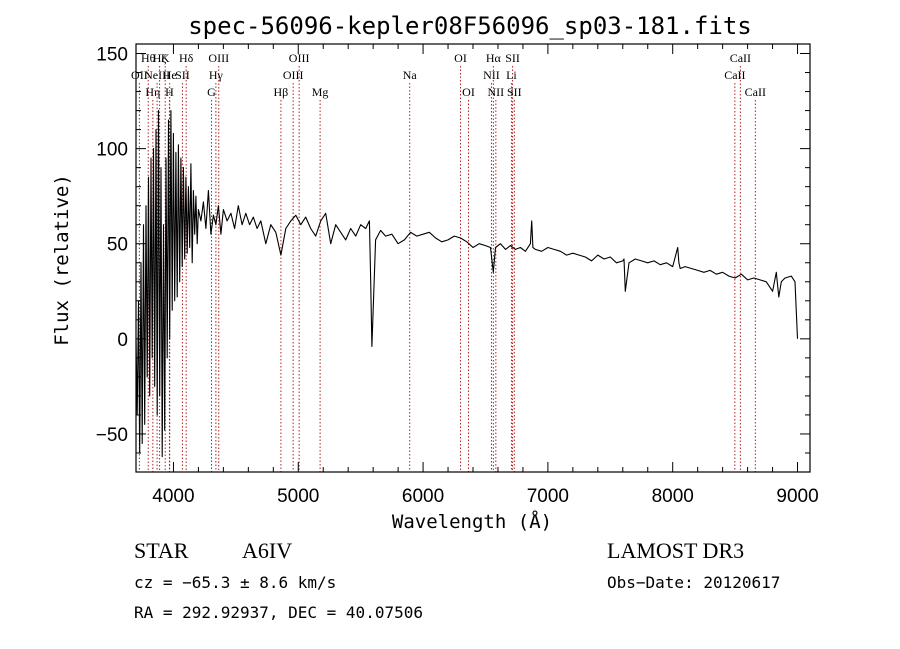 The width and height of the screenshot is (900, 649). I want to click on object-class: STAR, so click(161, 550).